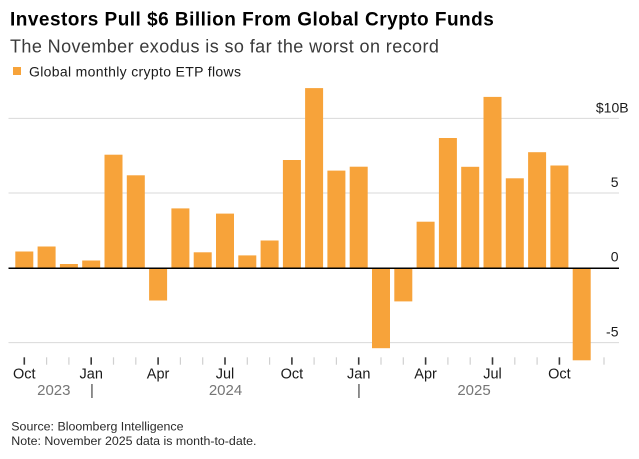  What do you see at coordinates (615, 182) in the screenshot?
I see `svg-text: 5` at bounding box center [615, 182].